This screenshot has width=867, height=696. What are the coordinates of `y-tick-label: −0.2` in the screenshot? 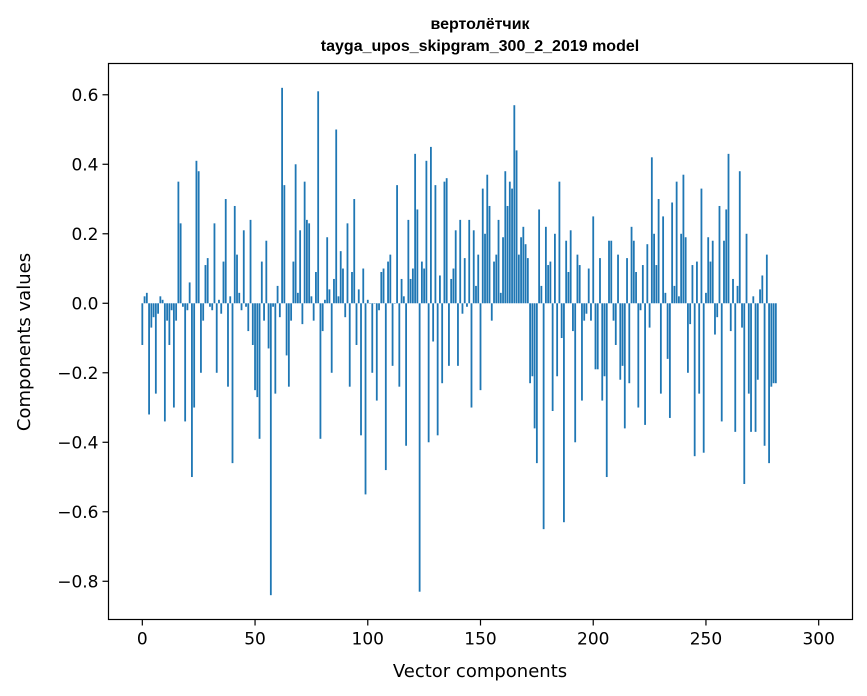 It's located at (77, 374).